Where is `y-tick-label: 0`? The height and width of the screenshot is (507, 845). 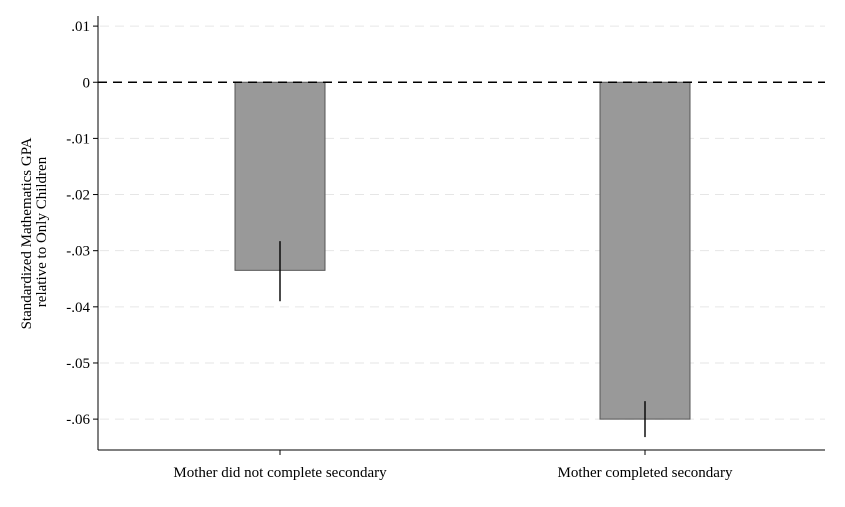
y-tick-label: 0 is located at coordinates (87, 83).